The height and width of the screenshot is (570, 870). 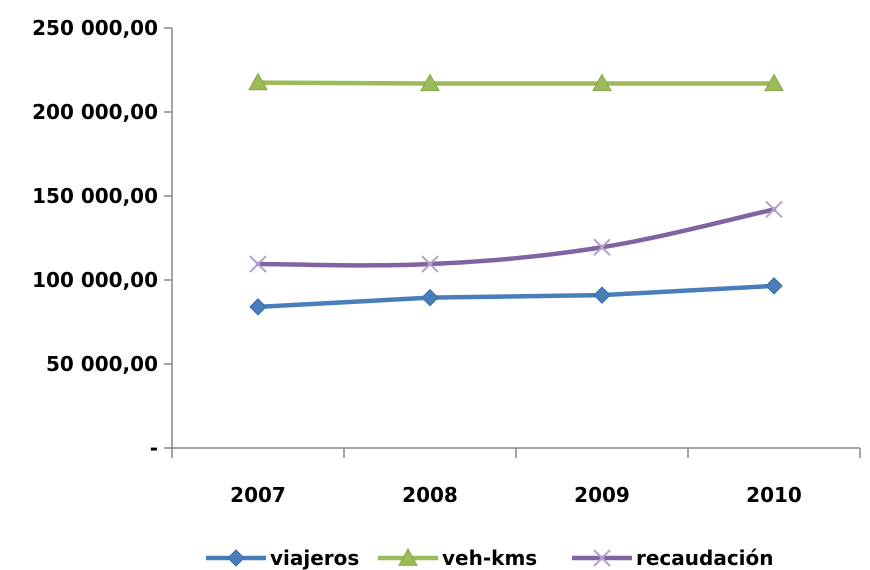 I want to click on data-point-viajeros-2007, so click(x=258, y=307).